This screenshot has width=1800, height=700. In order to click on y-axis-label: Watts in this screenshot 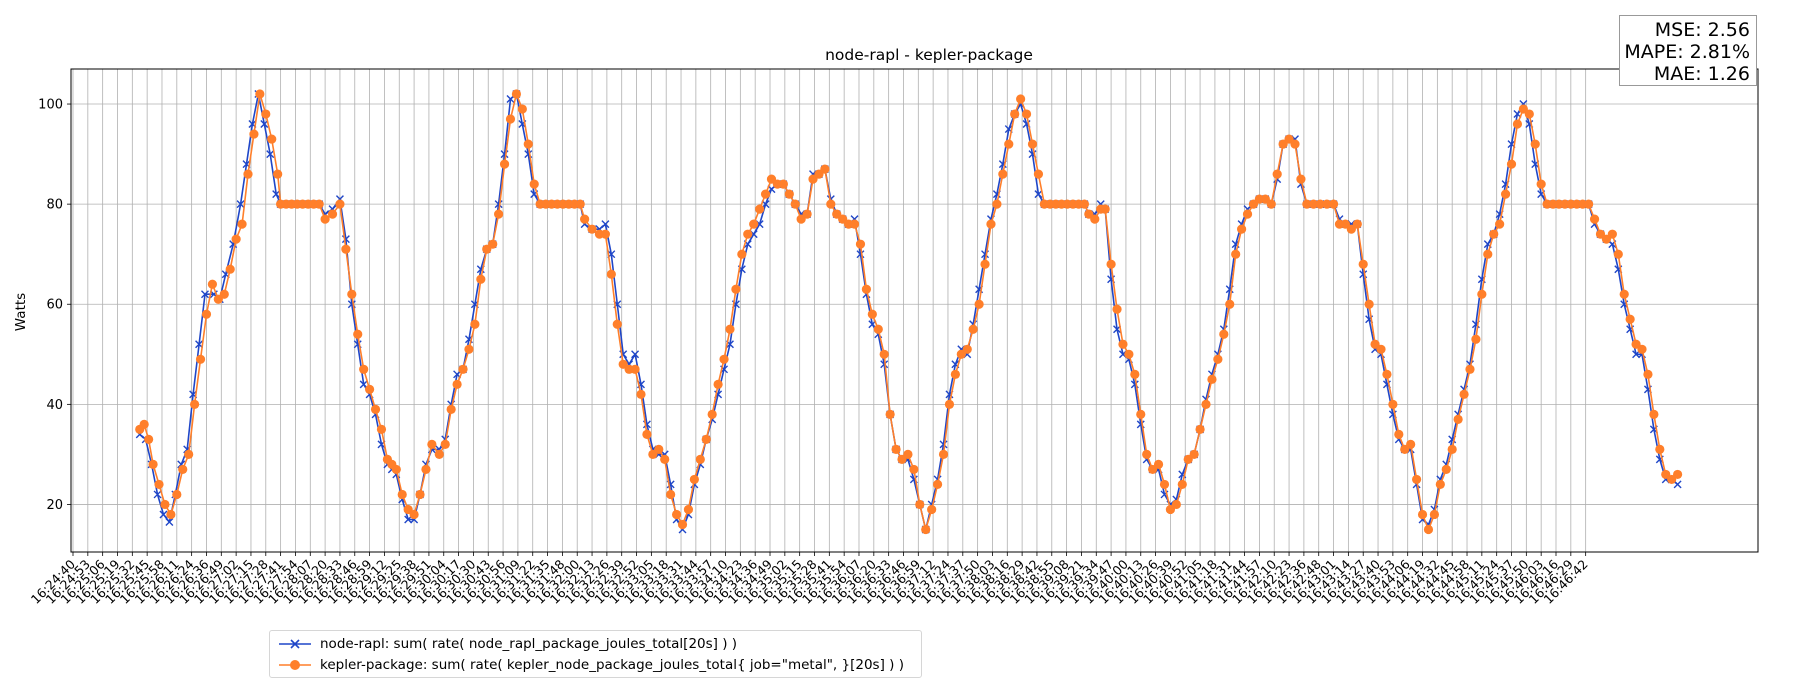, I will do `click(21, 312)`.